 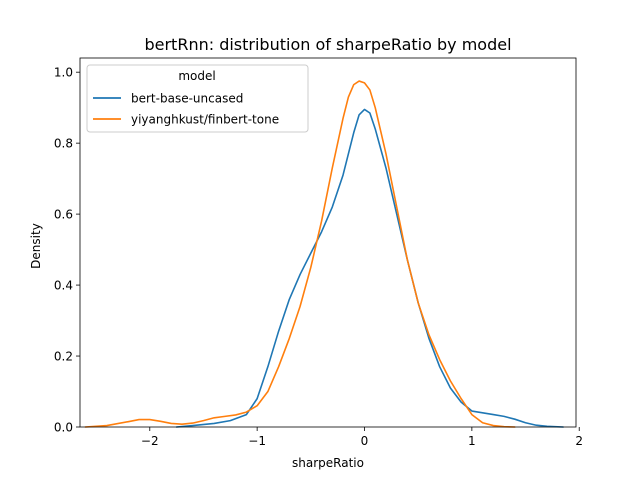 I want to click on x-tick-label: 2, so click(x=579, y=441).